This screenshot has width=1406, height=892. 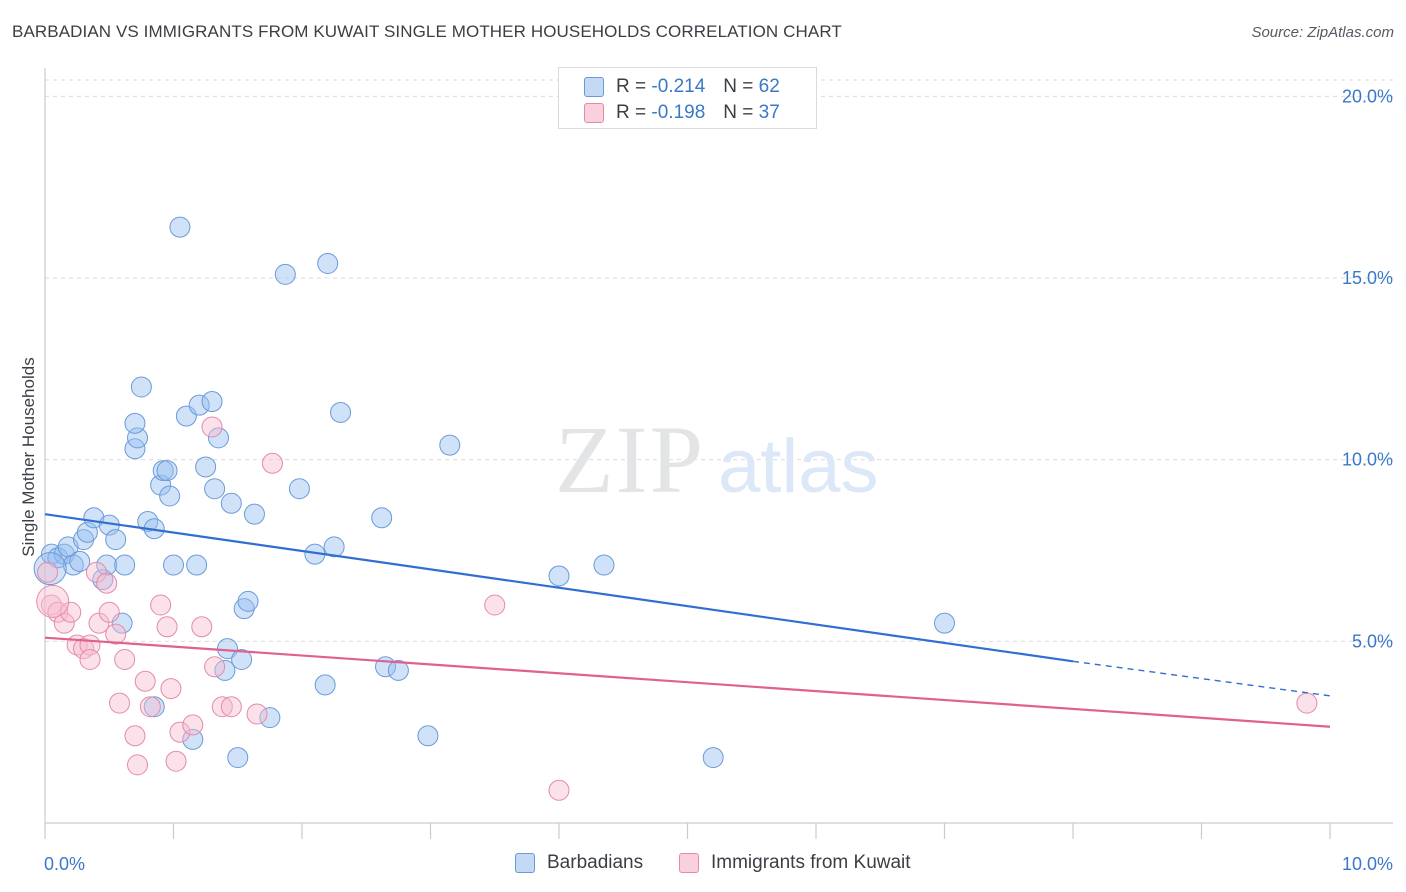 What do you see at coordinates (717, 459) in the screenshot?
I see `watermark: ZIP atlas` at bounding box center [717, 459].